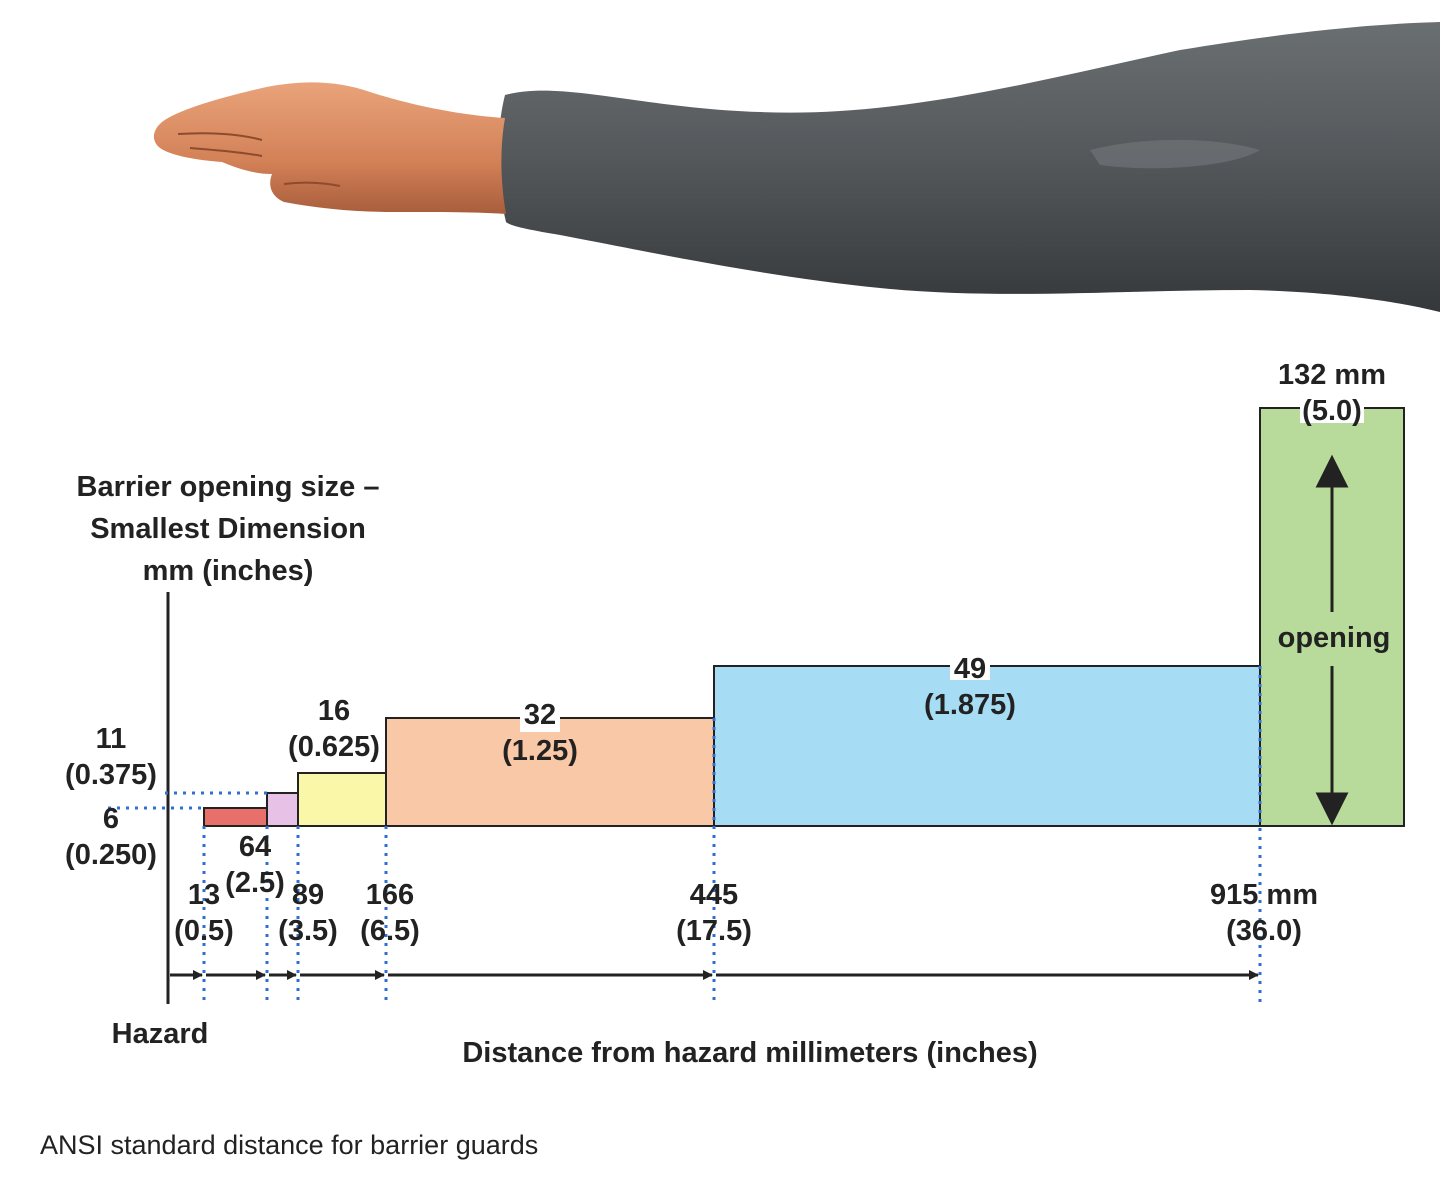 The height and width of the screenshot is (1181, 1440). I want to click on dist-64-mm: 64, so click(255, 847).